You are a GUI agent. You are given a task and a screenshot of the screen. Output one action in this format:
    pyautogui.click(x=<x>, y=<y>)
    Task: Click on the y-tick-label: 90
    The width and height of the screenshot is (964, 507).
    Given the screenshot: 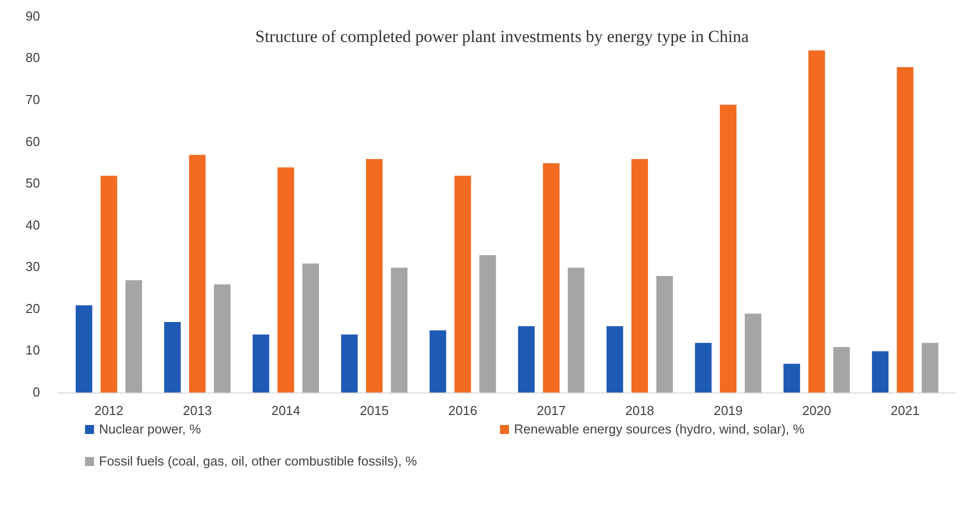 What is the action you would take?
    pyautogui.click(x=33, y=16)
    